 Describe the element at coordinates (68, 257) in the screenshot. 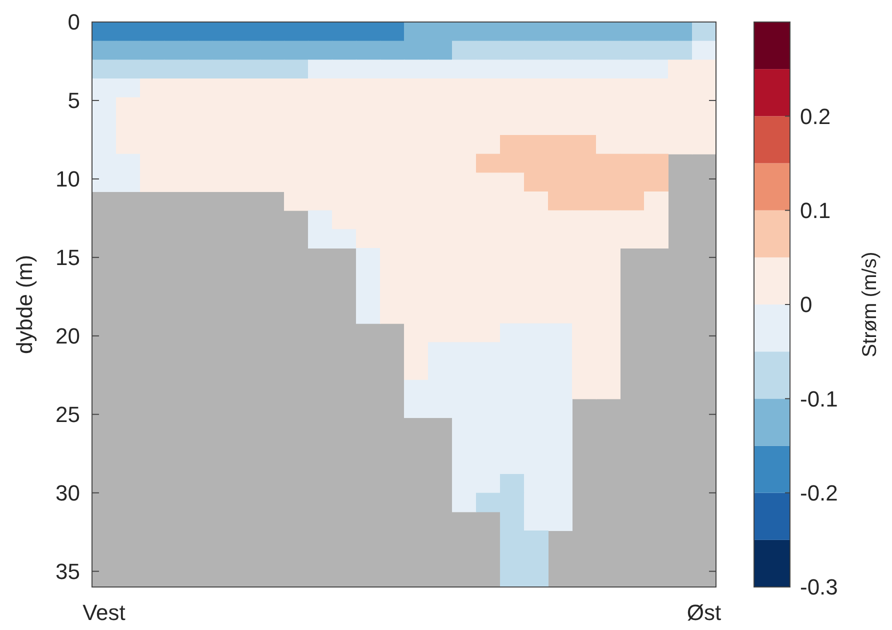

I see `y-tick-label: 15` at that location.